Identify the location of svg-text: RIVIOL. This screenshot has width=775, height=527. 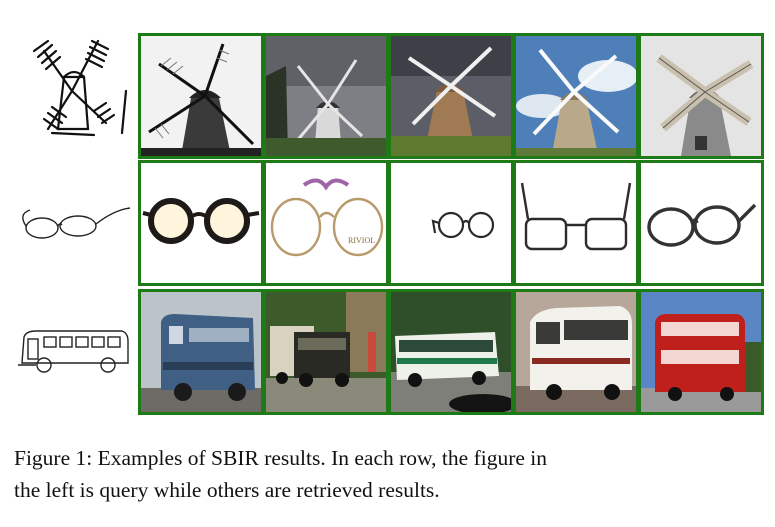
(361, 240).